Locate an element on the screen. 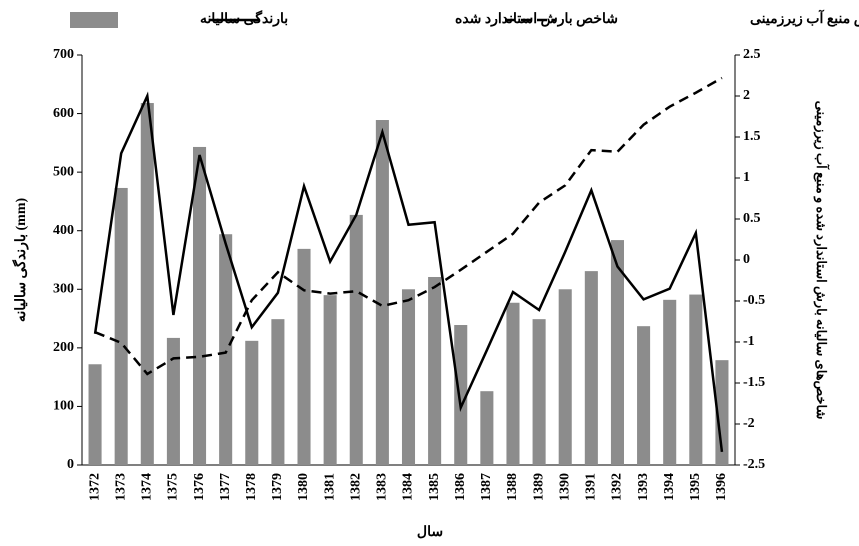  y2-tick-label: -0.5 is located at coordinates (754, 300).